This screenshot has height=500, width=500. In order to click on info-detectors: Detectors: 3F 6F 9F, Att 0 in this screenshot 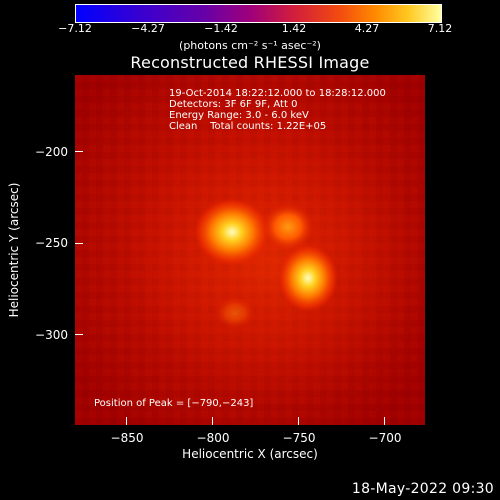, I will do `click(233, 104)`.